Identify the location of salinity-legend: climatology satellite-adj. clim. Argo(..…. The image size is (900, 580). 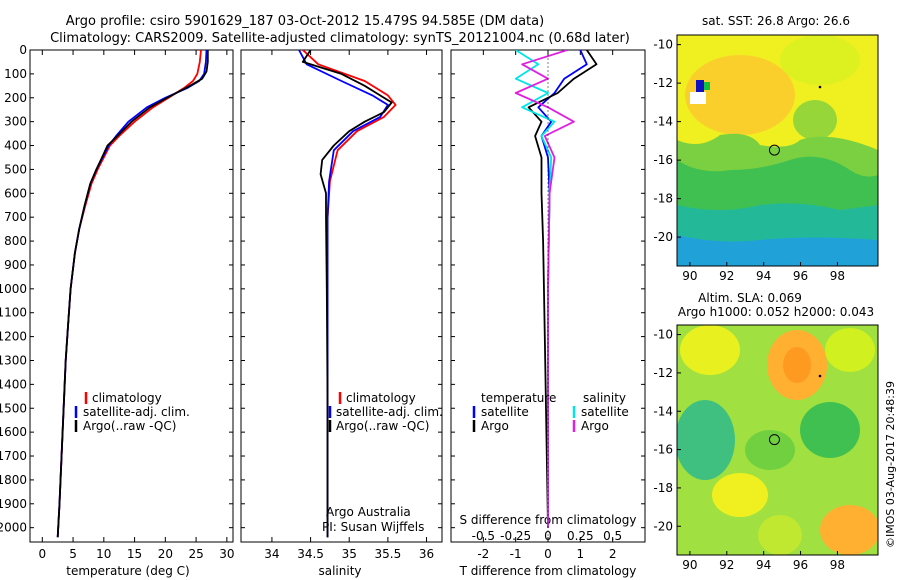
(385, 412).